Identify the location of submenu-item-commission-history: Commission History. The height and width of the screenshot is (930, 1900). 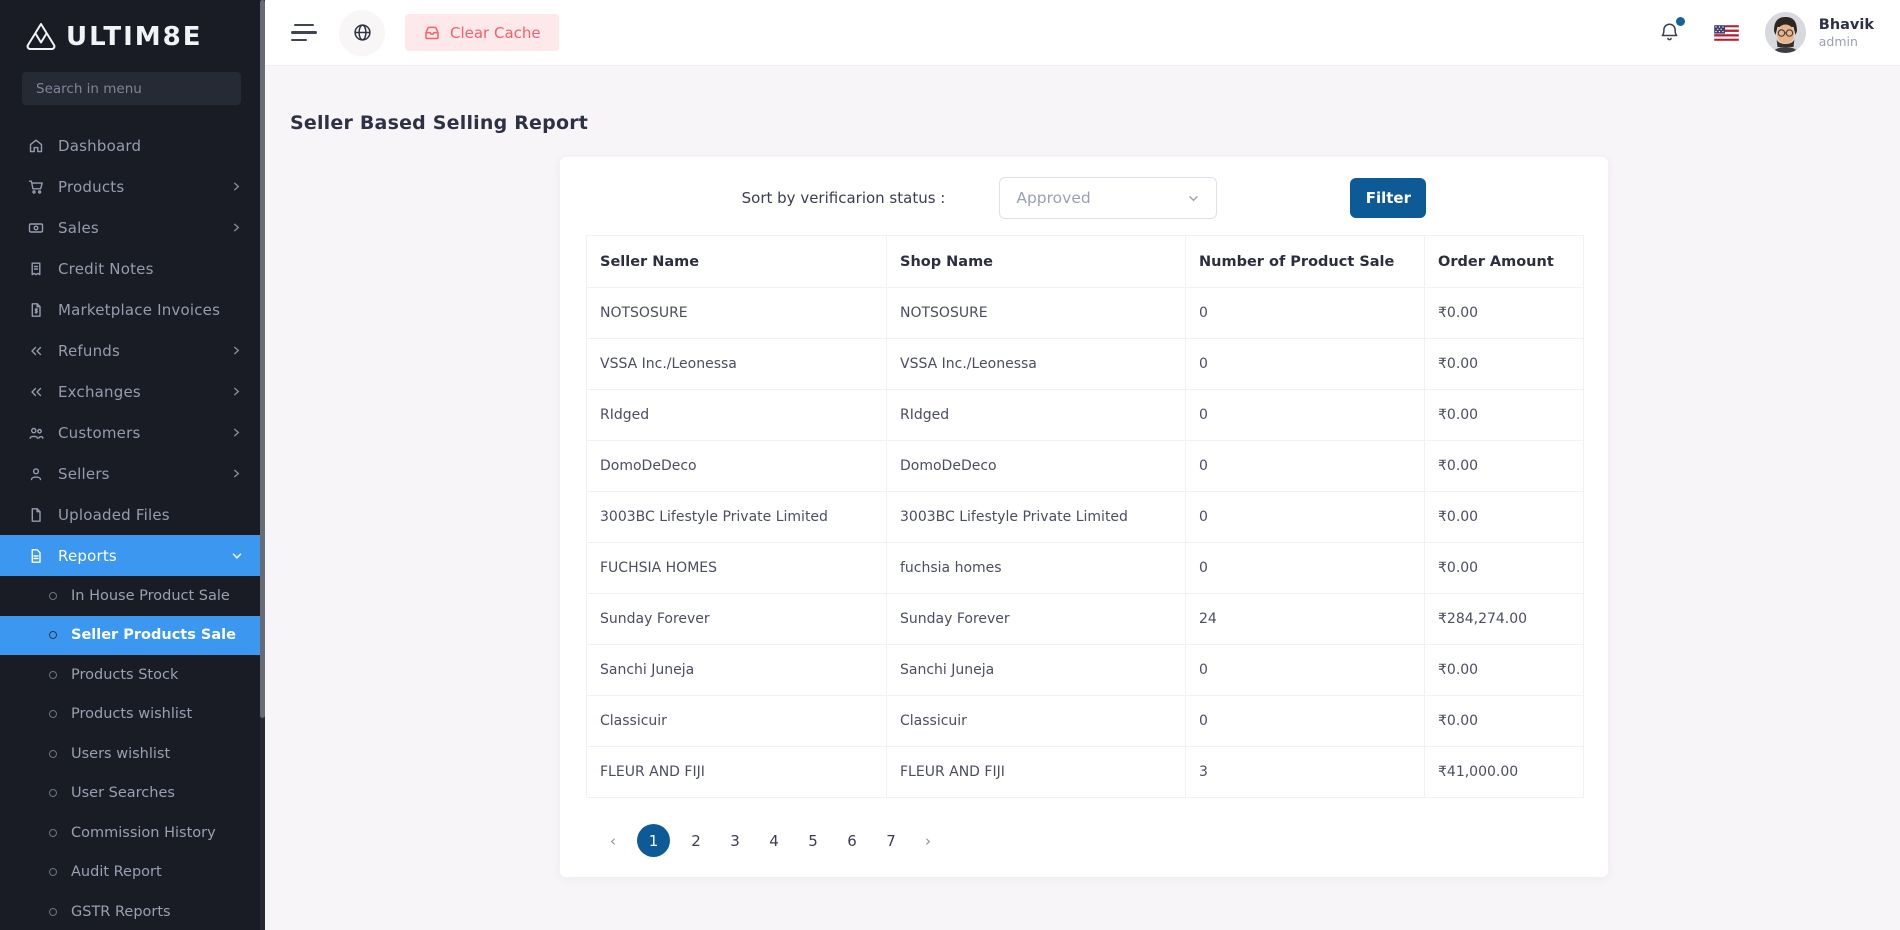
(132, 833).